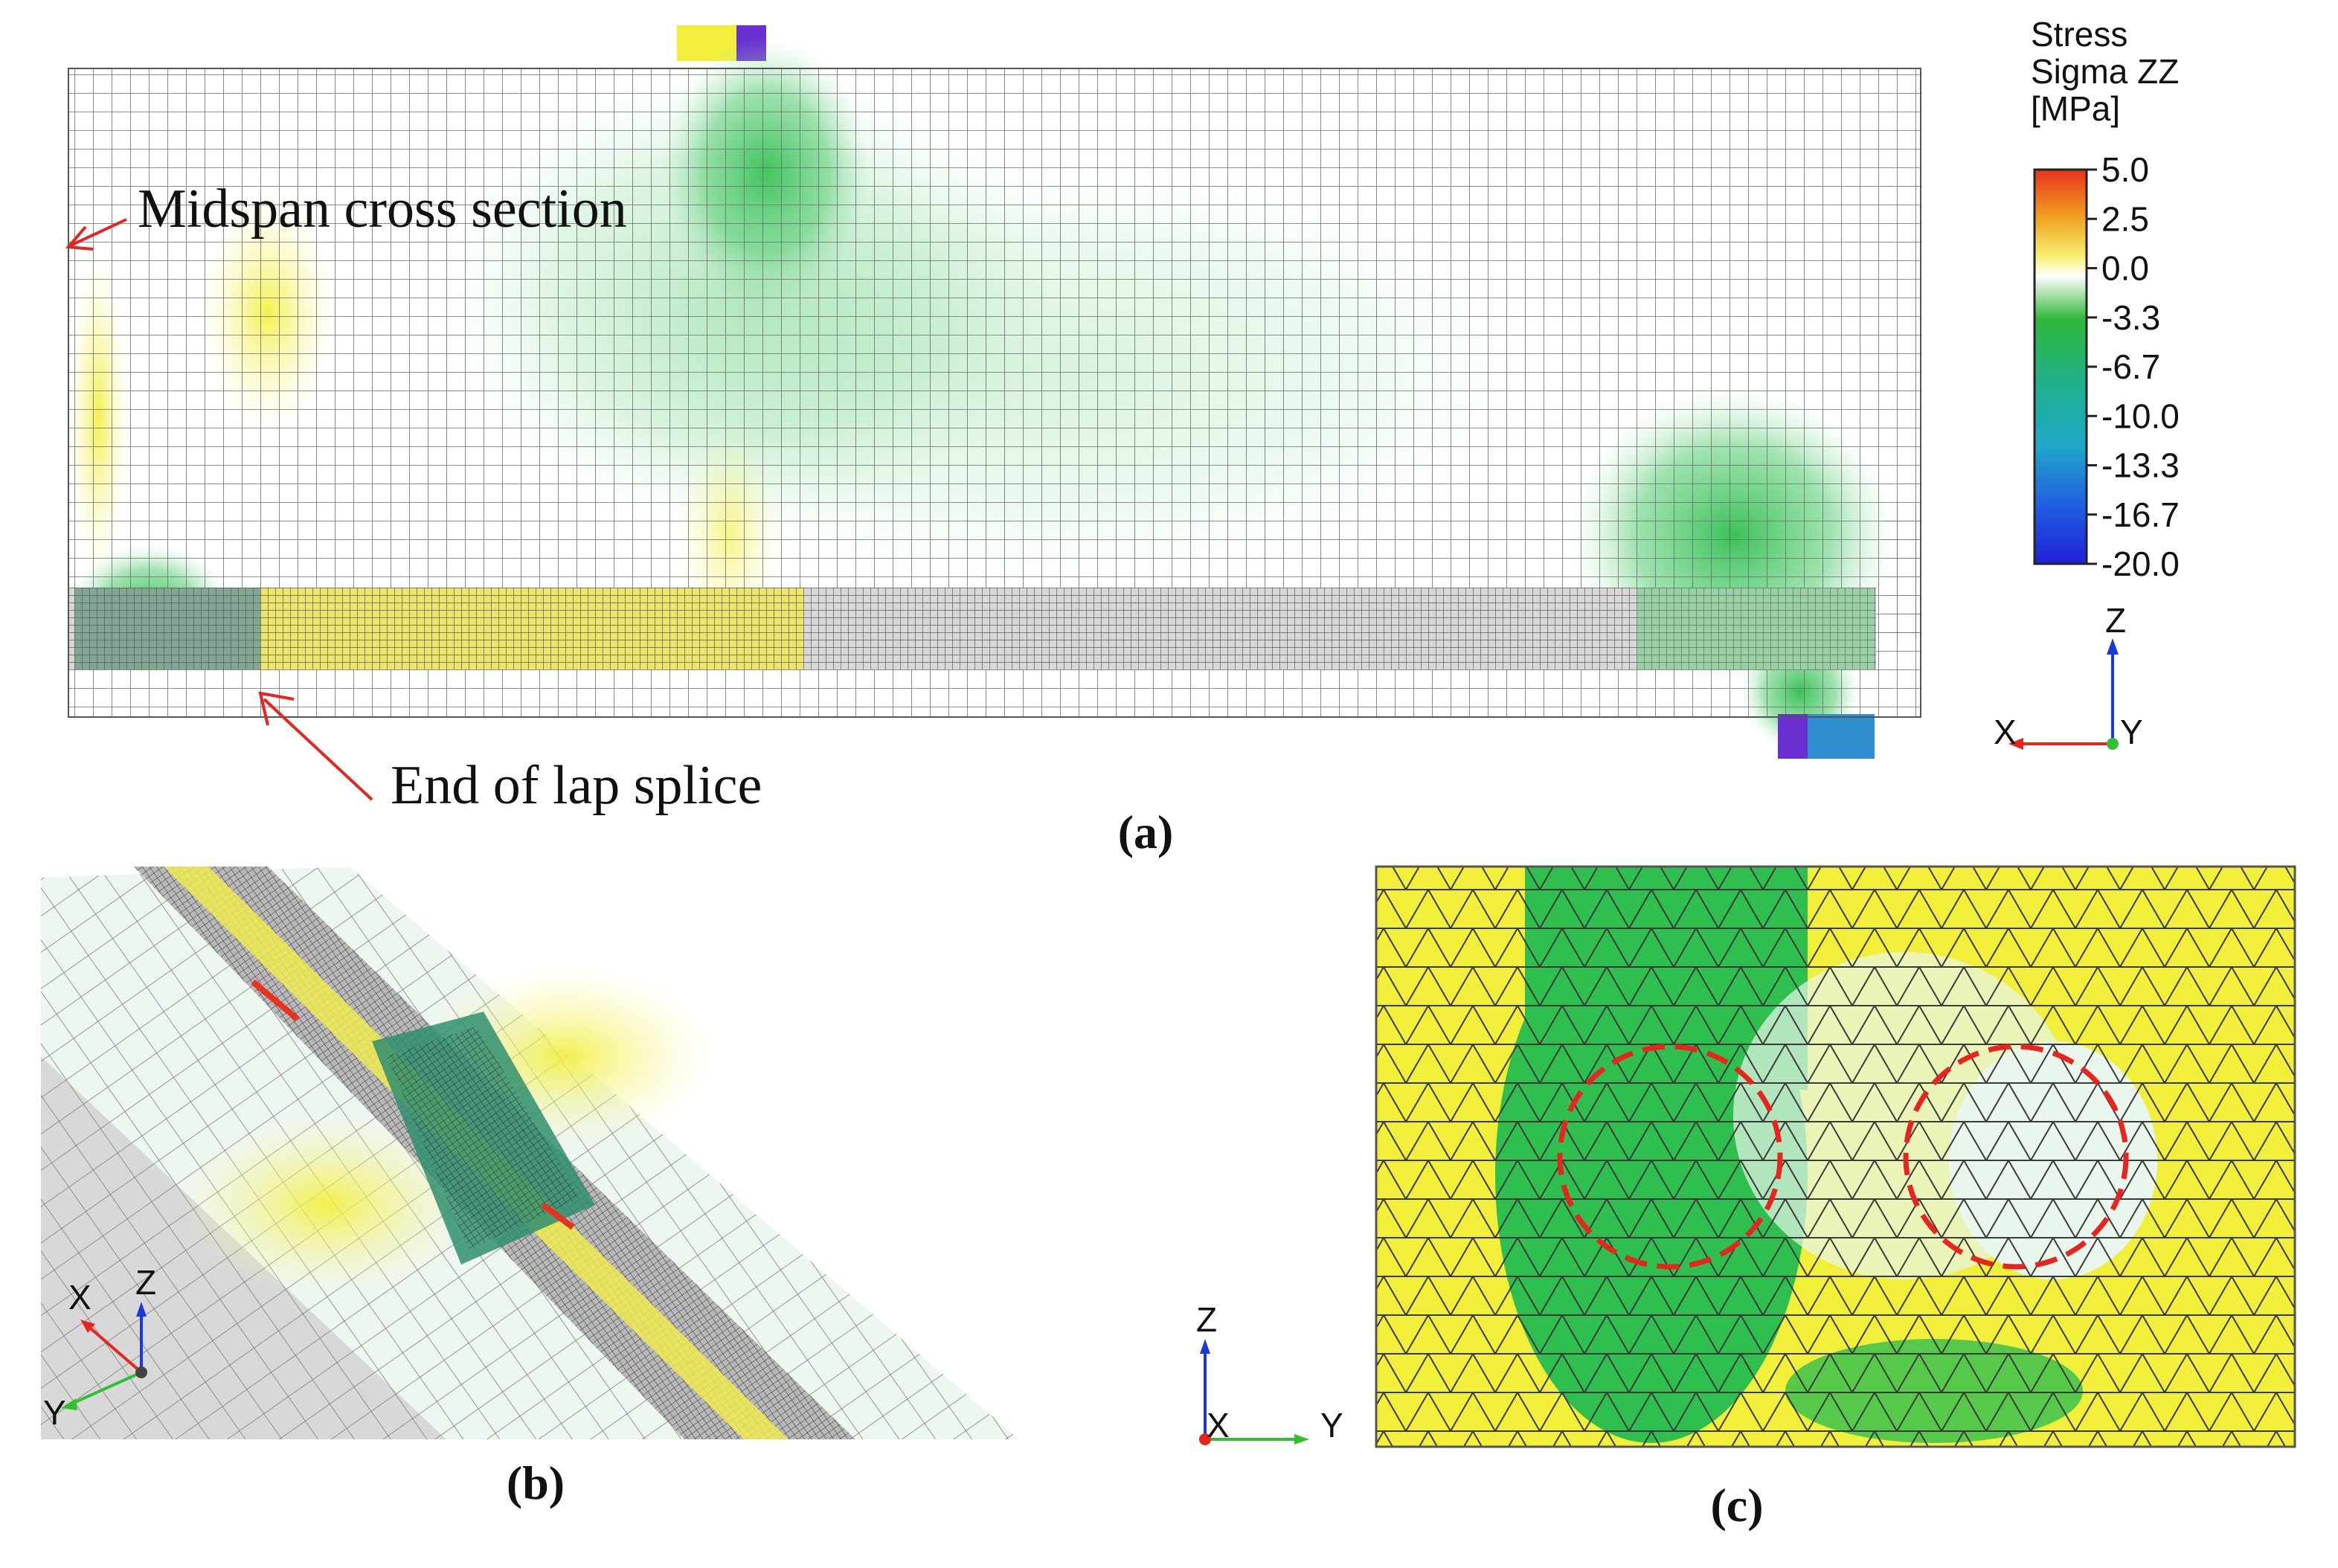  I want to click on legend-title-1: Stress, so click(2079, 34).